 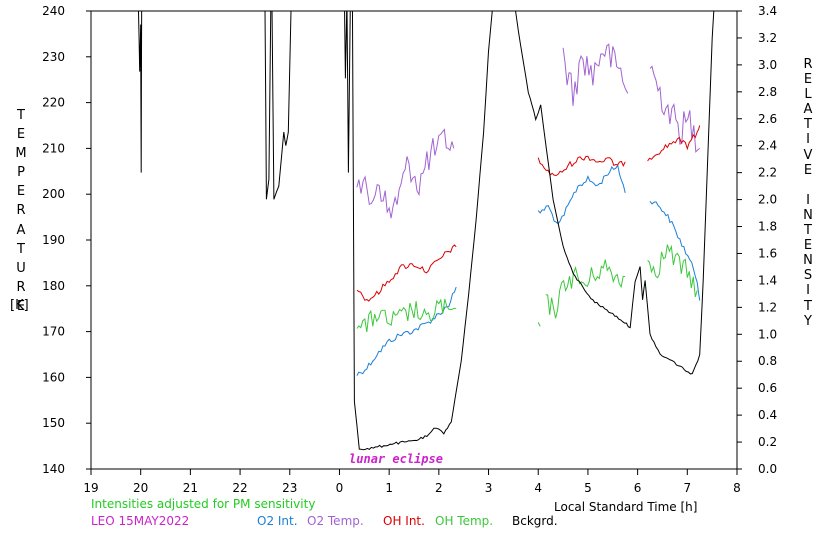 I want to click on y-right-tick-label: 1.0, so click(x=767, y=334).